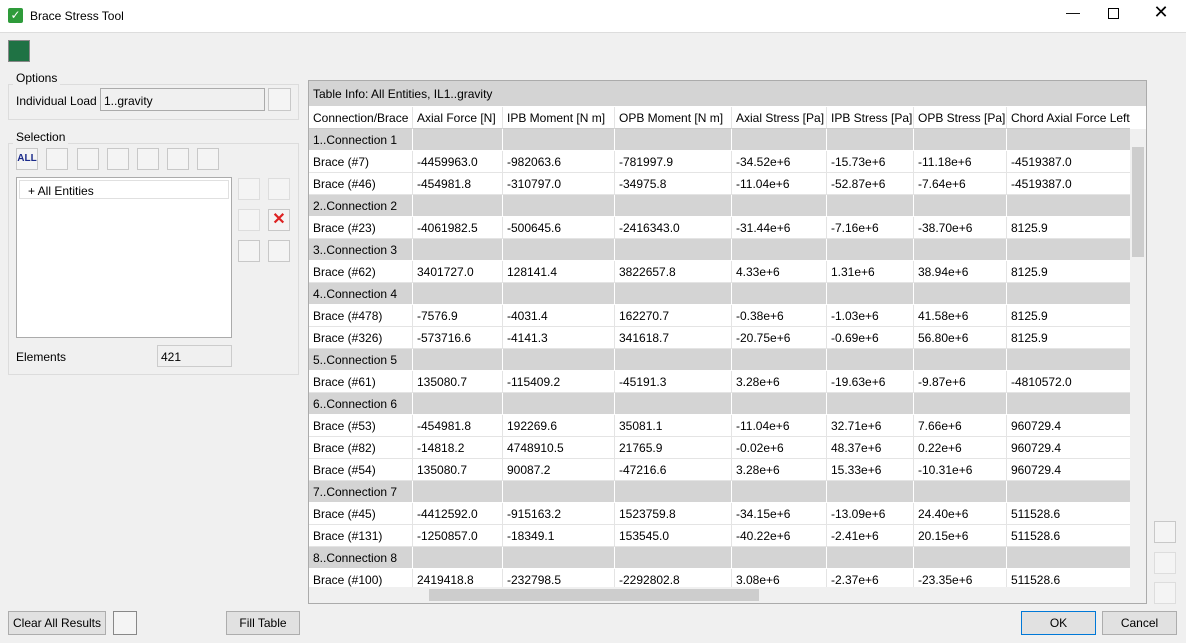  Describe the element at coordinates (960, 118) in the screenshot. I see `column-header: OPB Stress [Pa]` at that location.